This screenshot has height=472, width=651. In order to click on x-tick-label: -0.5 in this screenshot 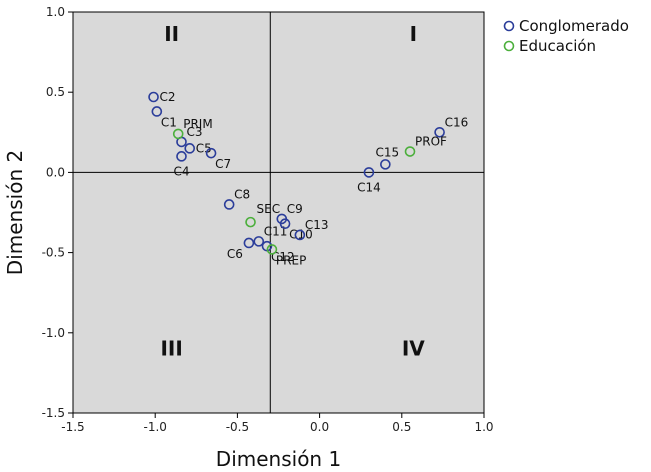, I will do `click(237, 427)`.